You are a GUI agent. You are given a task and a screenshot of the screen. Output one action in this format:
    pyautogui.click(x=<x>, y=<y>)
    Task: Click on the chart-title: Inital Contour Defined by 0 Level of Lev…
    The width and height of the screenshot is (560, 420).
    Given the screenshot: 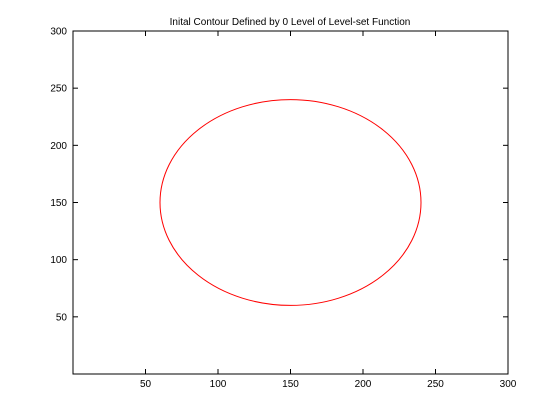 What is the action you would take?
    pyautogui.click(x=290, y=22)
    